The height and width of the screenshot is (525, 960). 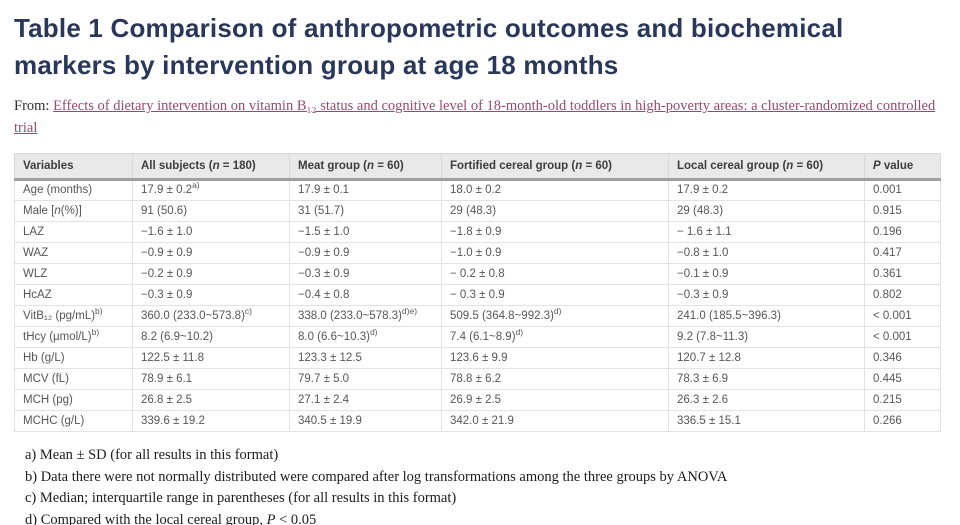 What do you see at coordinates (73, 337) in the screenshot?
I see `row-label-cell: tHcy (μmol/L)b)` at bounding box center [73, 337].